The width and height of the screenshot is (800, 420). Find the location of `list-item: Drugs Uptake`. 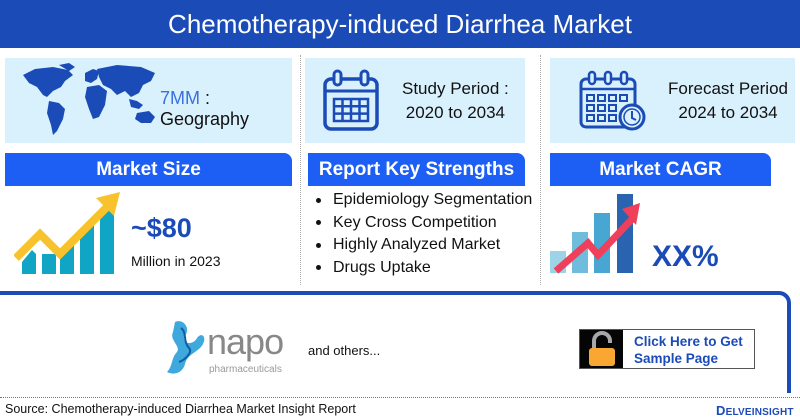

list-item: Drugs Uptake is located at coordinates (424, 268).